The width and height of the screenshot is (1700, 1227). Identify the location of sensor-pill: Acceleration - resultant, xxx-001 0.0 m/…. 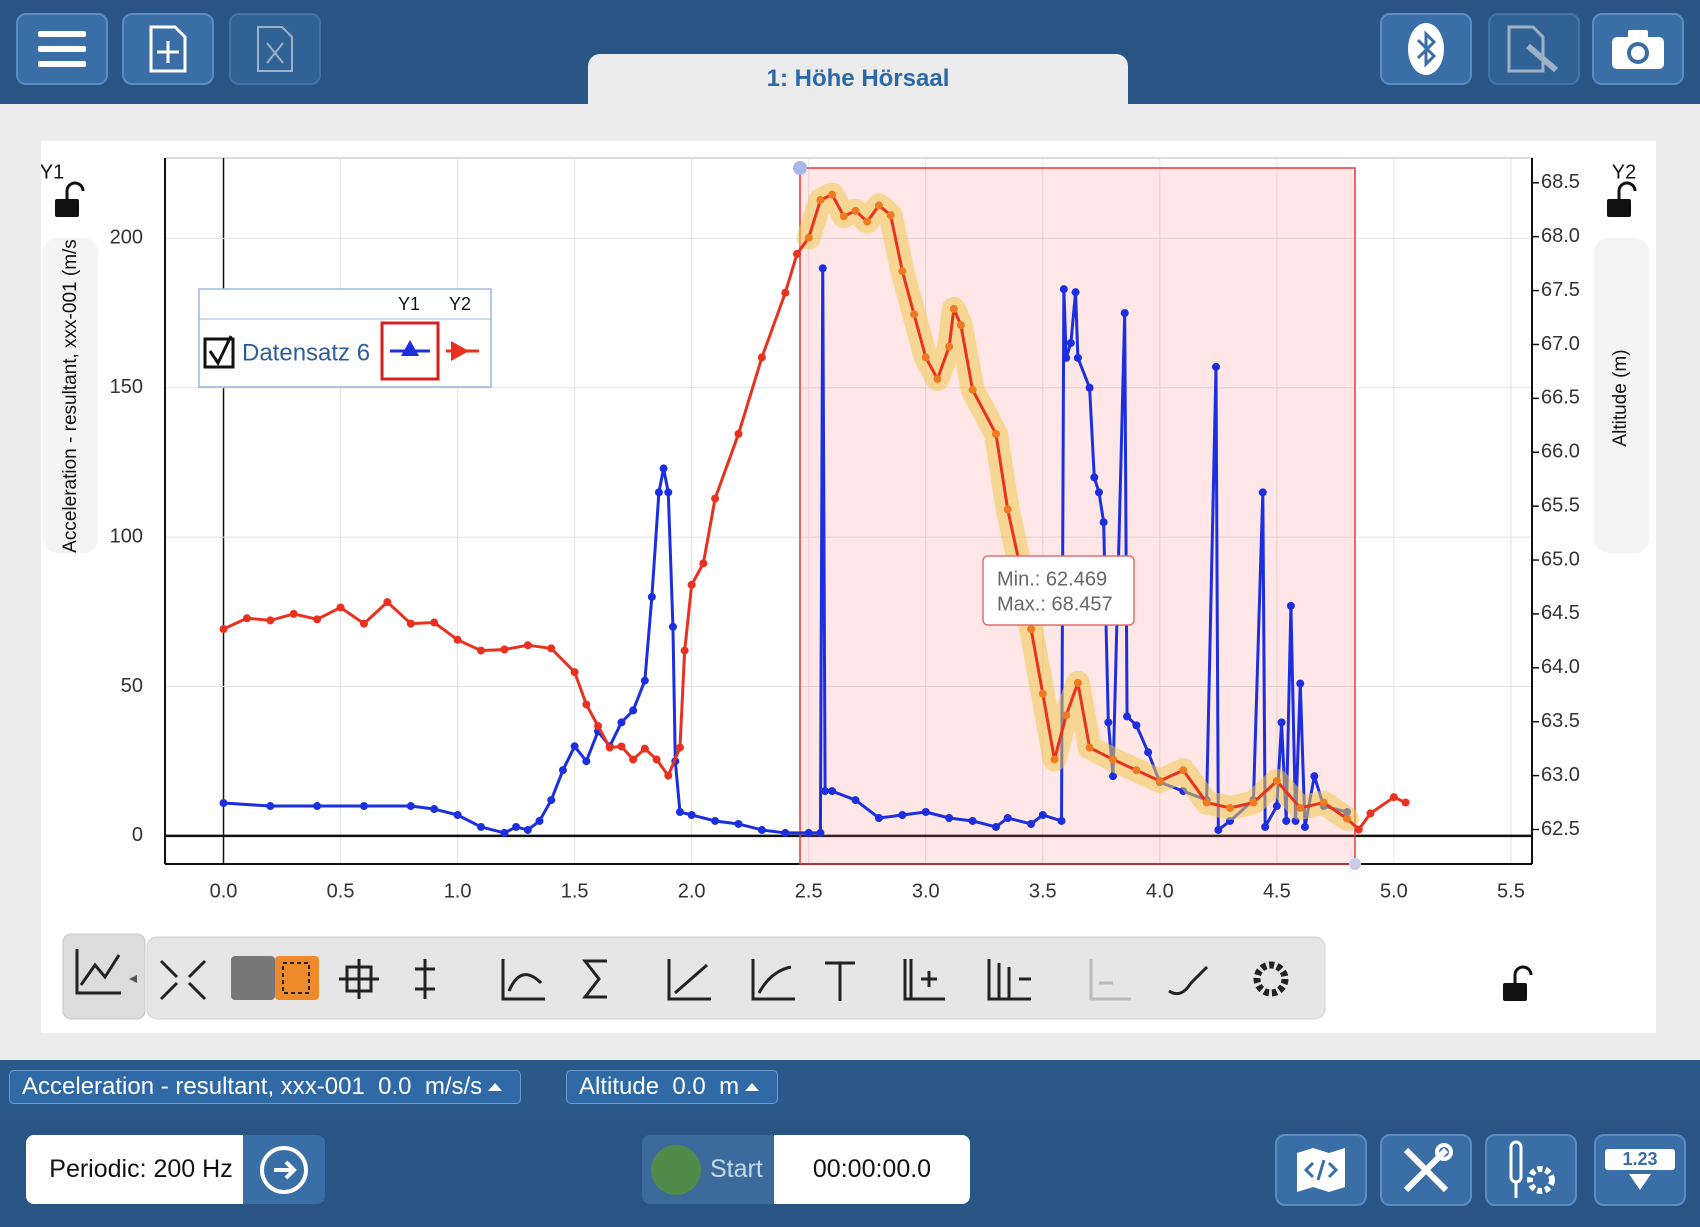
(265, 1087).